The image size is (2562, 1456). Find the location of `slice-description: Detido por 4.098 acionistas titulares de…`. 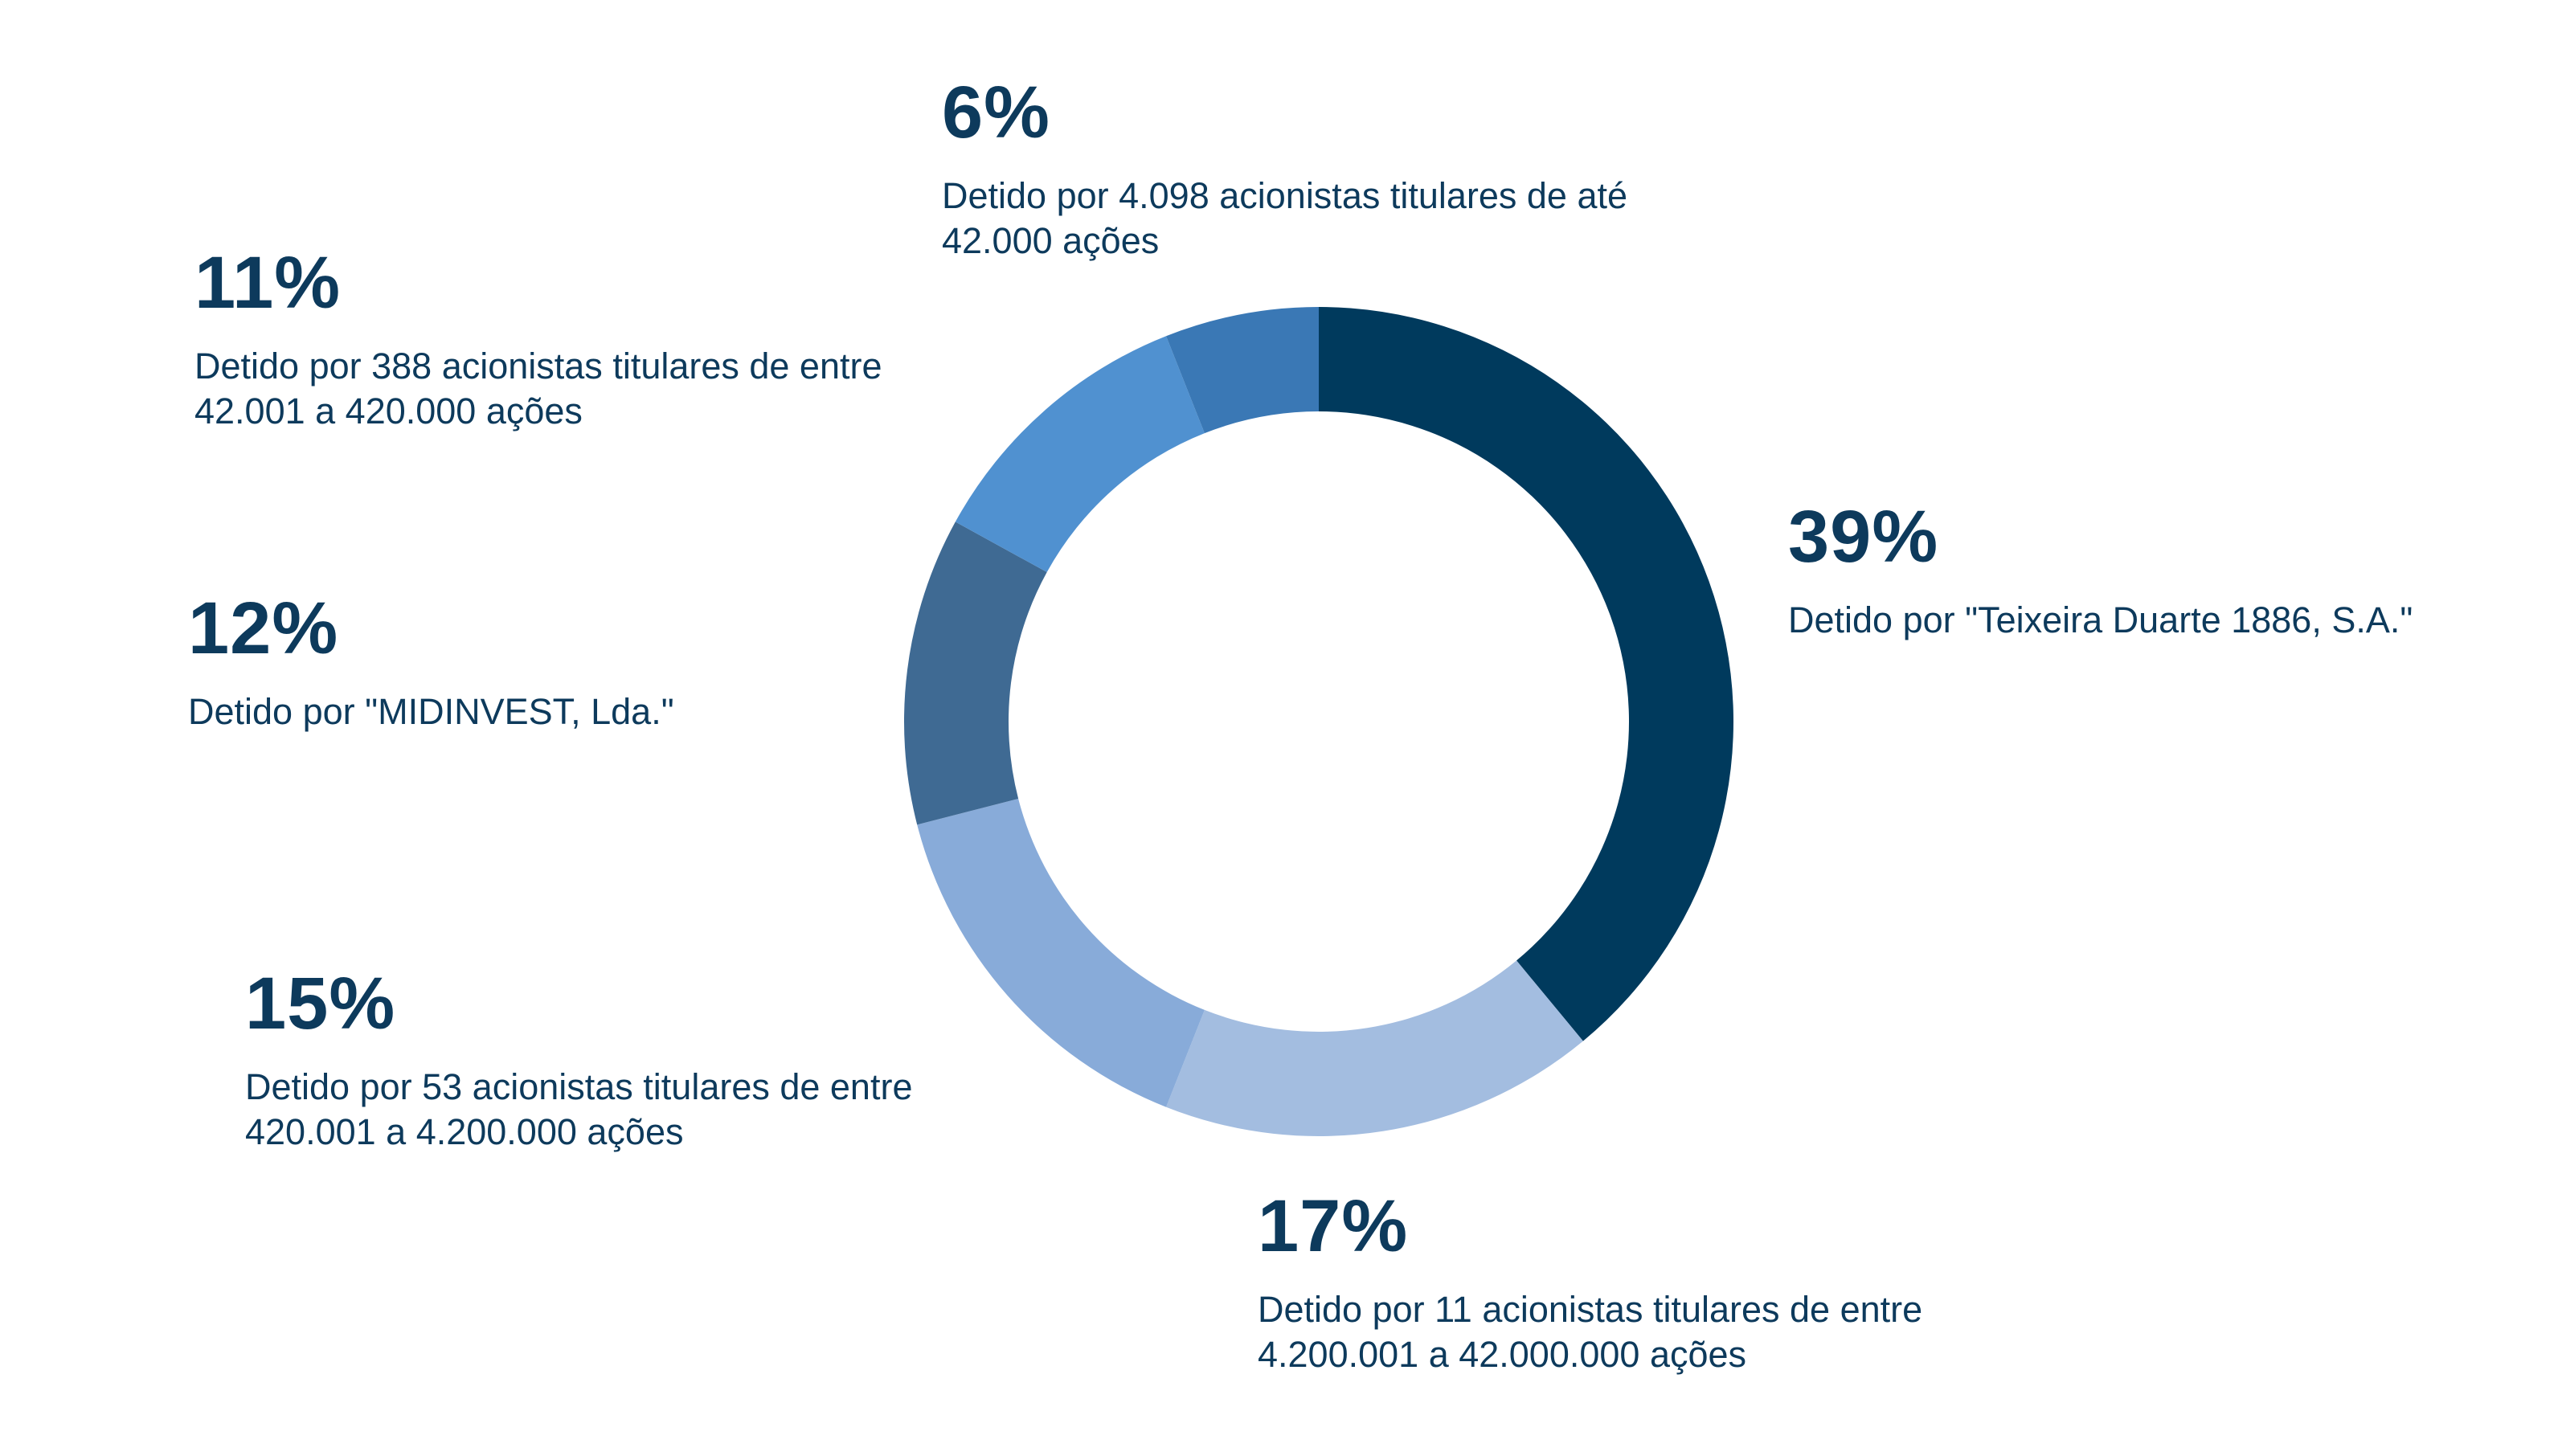

slice-description: Detido por 4.098 acionistas titulares de… is located at coordinates (1285, 218).